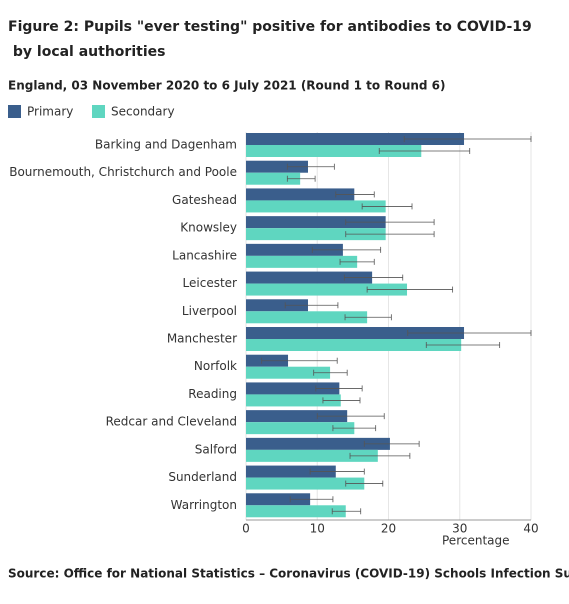  I want to click on x-axis-label: Percentage, so click(476, 541).